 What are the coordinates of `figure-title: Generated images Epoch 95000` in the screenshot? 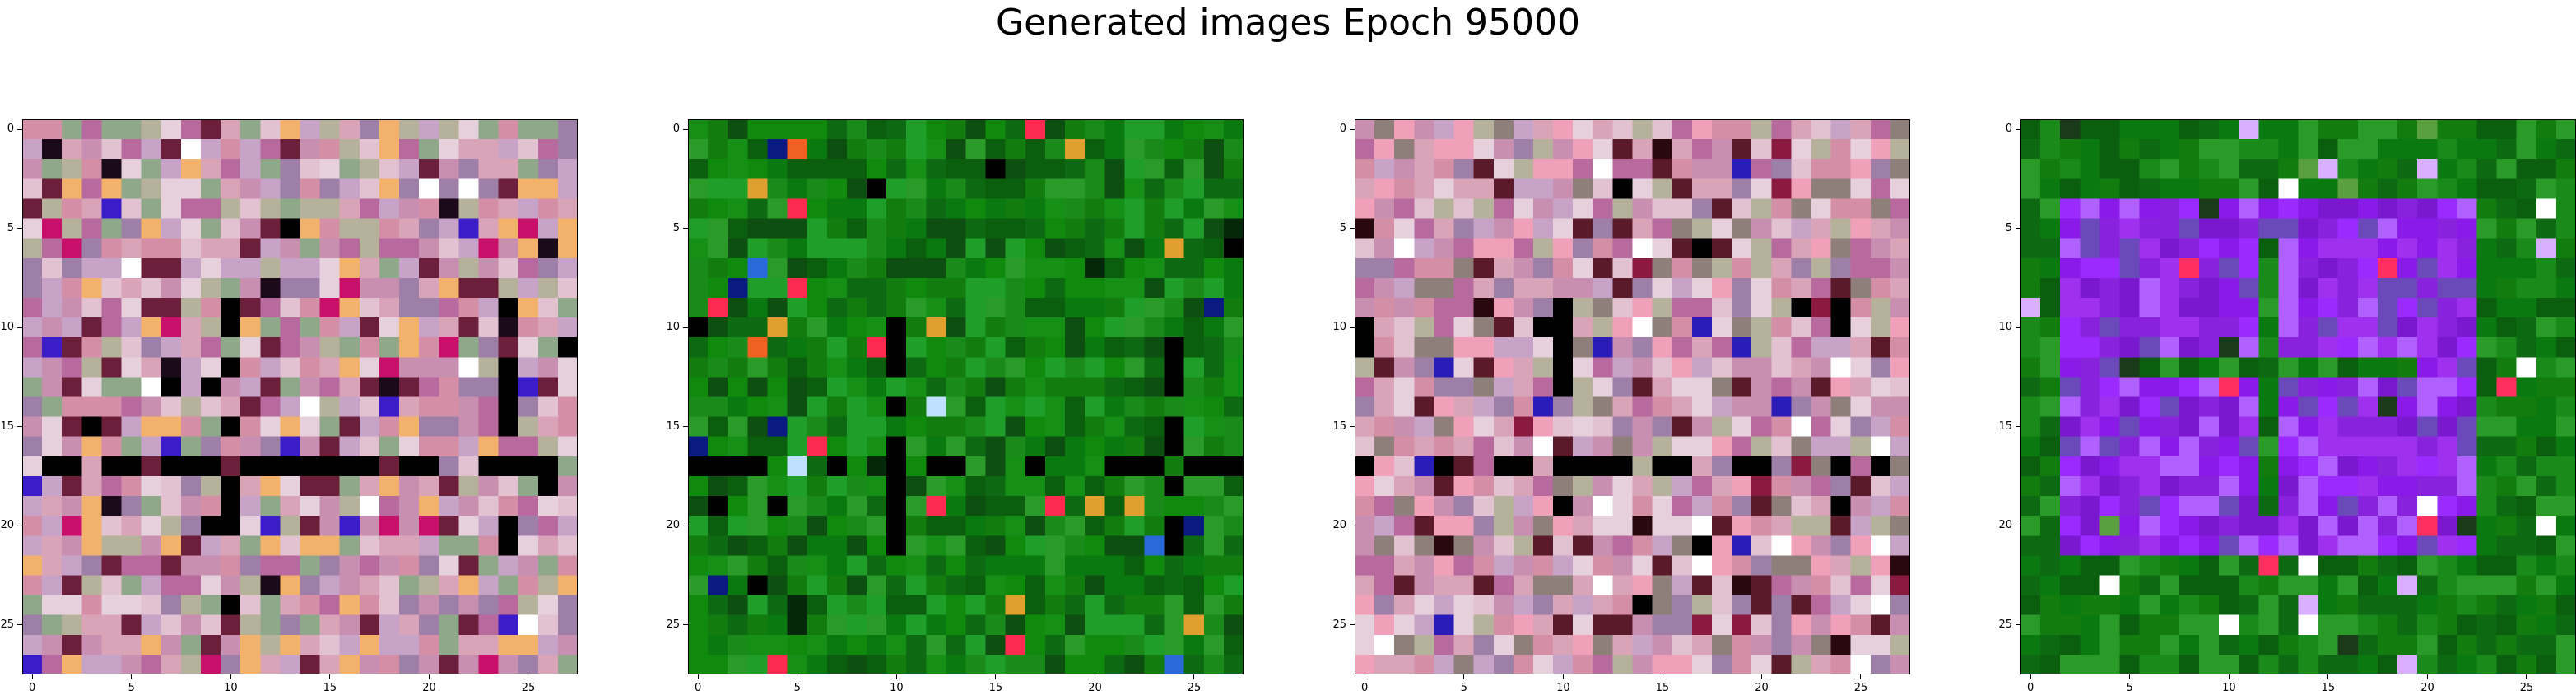 It's located at (1288, 23).